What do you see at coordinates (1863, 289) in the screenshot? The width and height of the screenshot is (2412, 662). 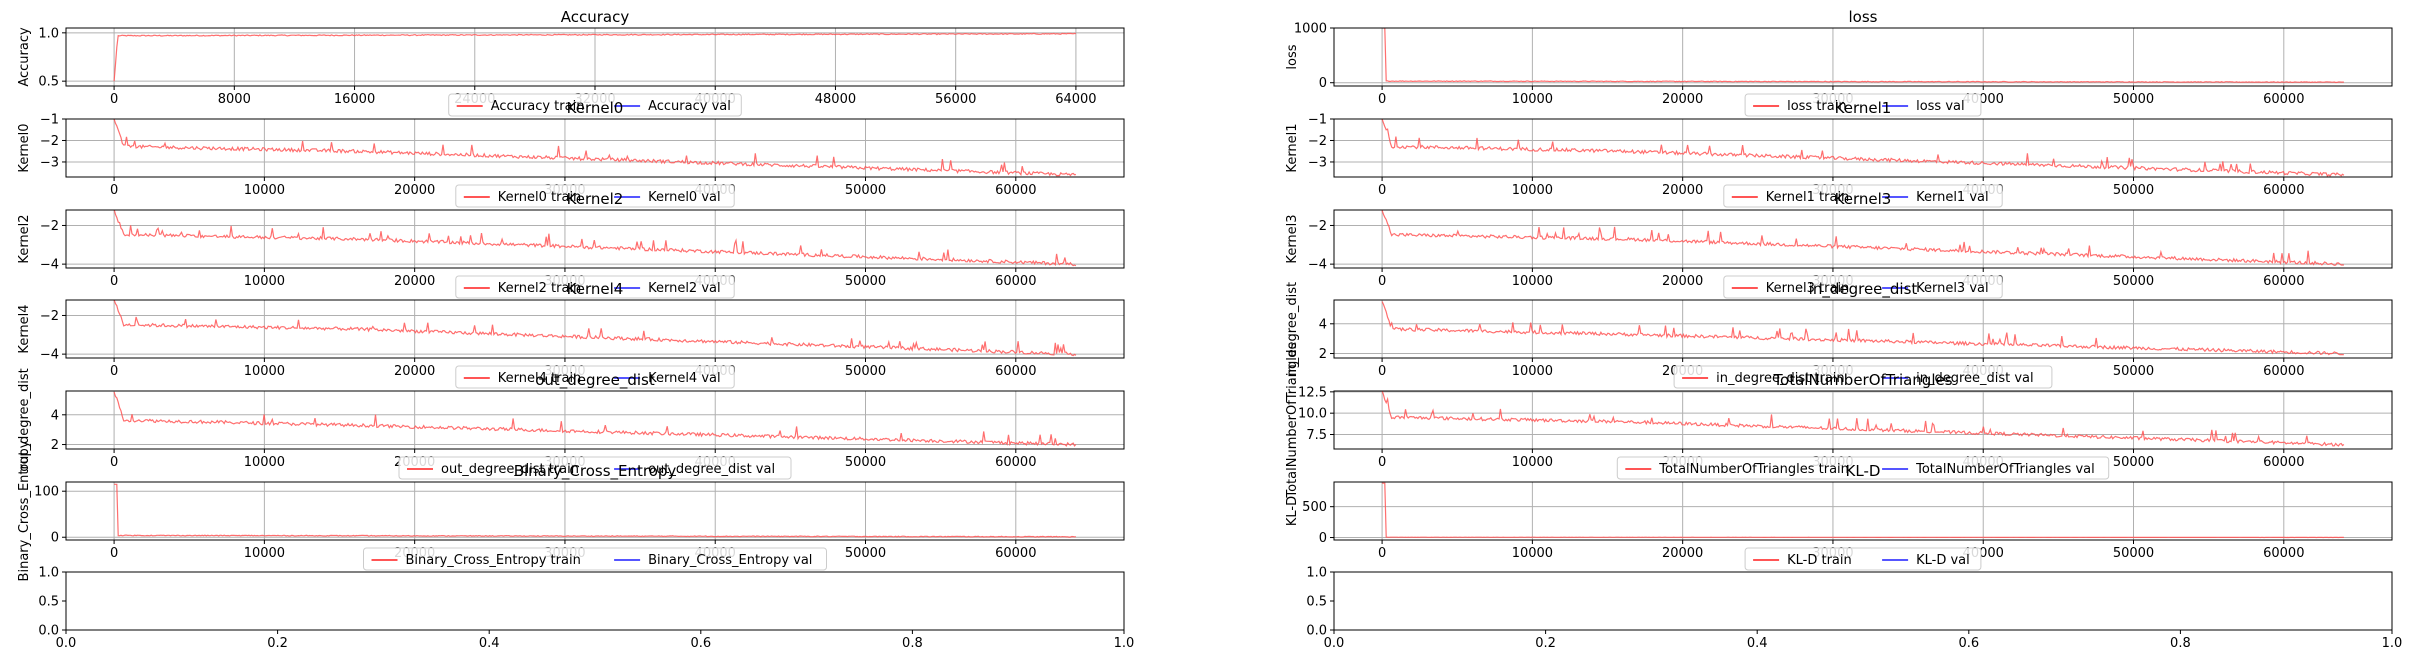 I see `panel-title: in_degree_dist` at bounding box center [1863, 289].